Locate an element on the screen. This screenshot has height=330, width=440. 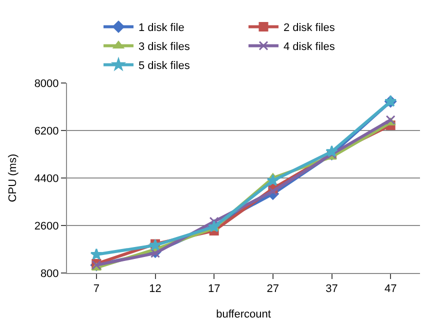
x-tick-label: 17 is located at coordinates (214, 289).